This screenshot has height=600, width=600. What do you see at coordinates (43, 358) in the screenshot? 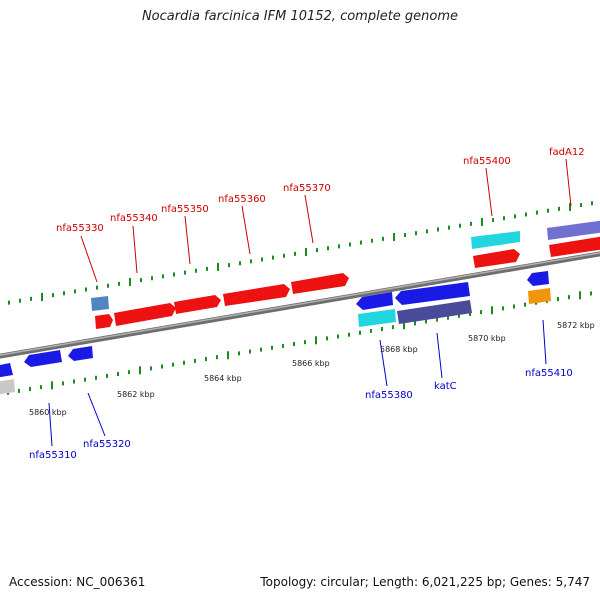
I see `gene-nfa55310` at bounding box center [43, 358].